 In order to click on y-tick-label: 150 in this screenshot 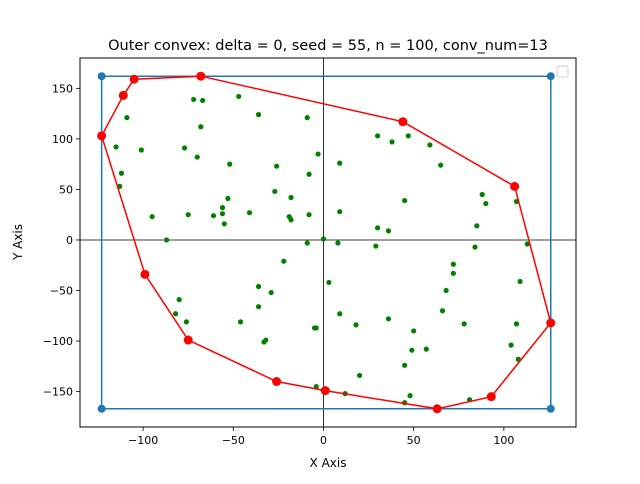, I will do `click(62, 88)`.